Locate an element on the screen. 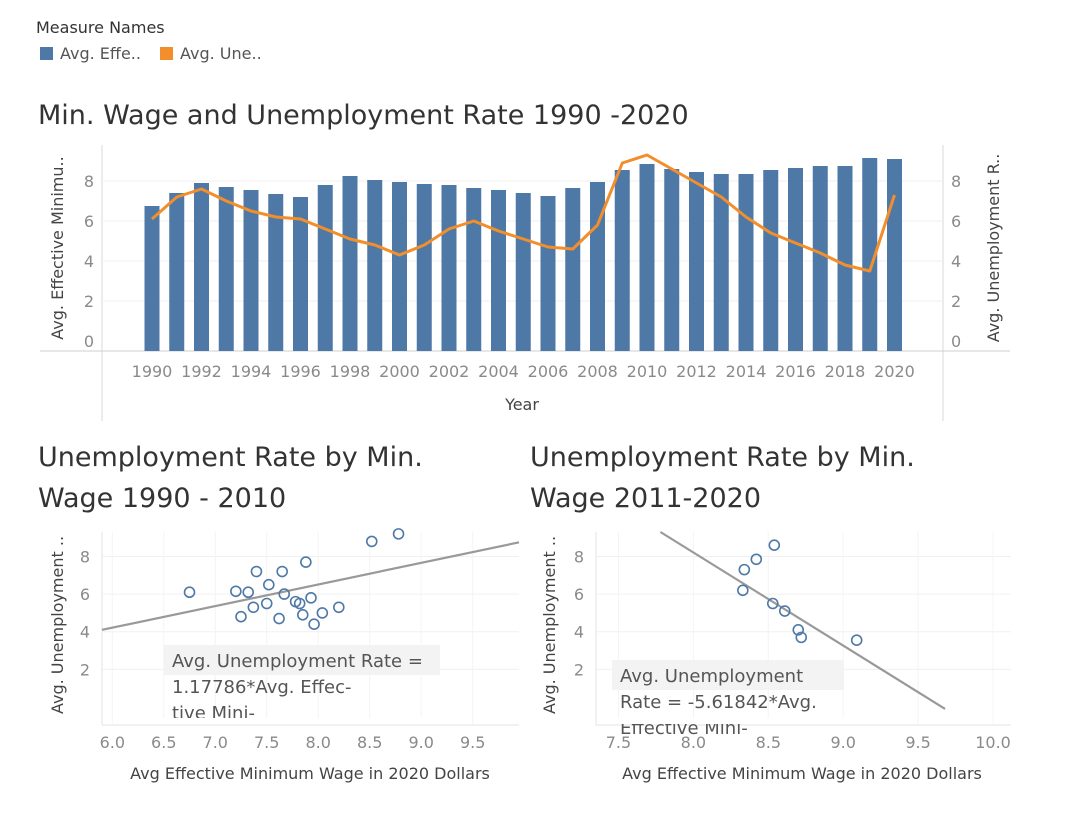 The image size is (1079, 817). bar-2008 is located at coordinates (597, 266).